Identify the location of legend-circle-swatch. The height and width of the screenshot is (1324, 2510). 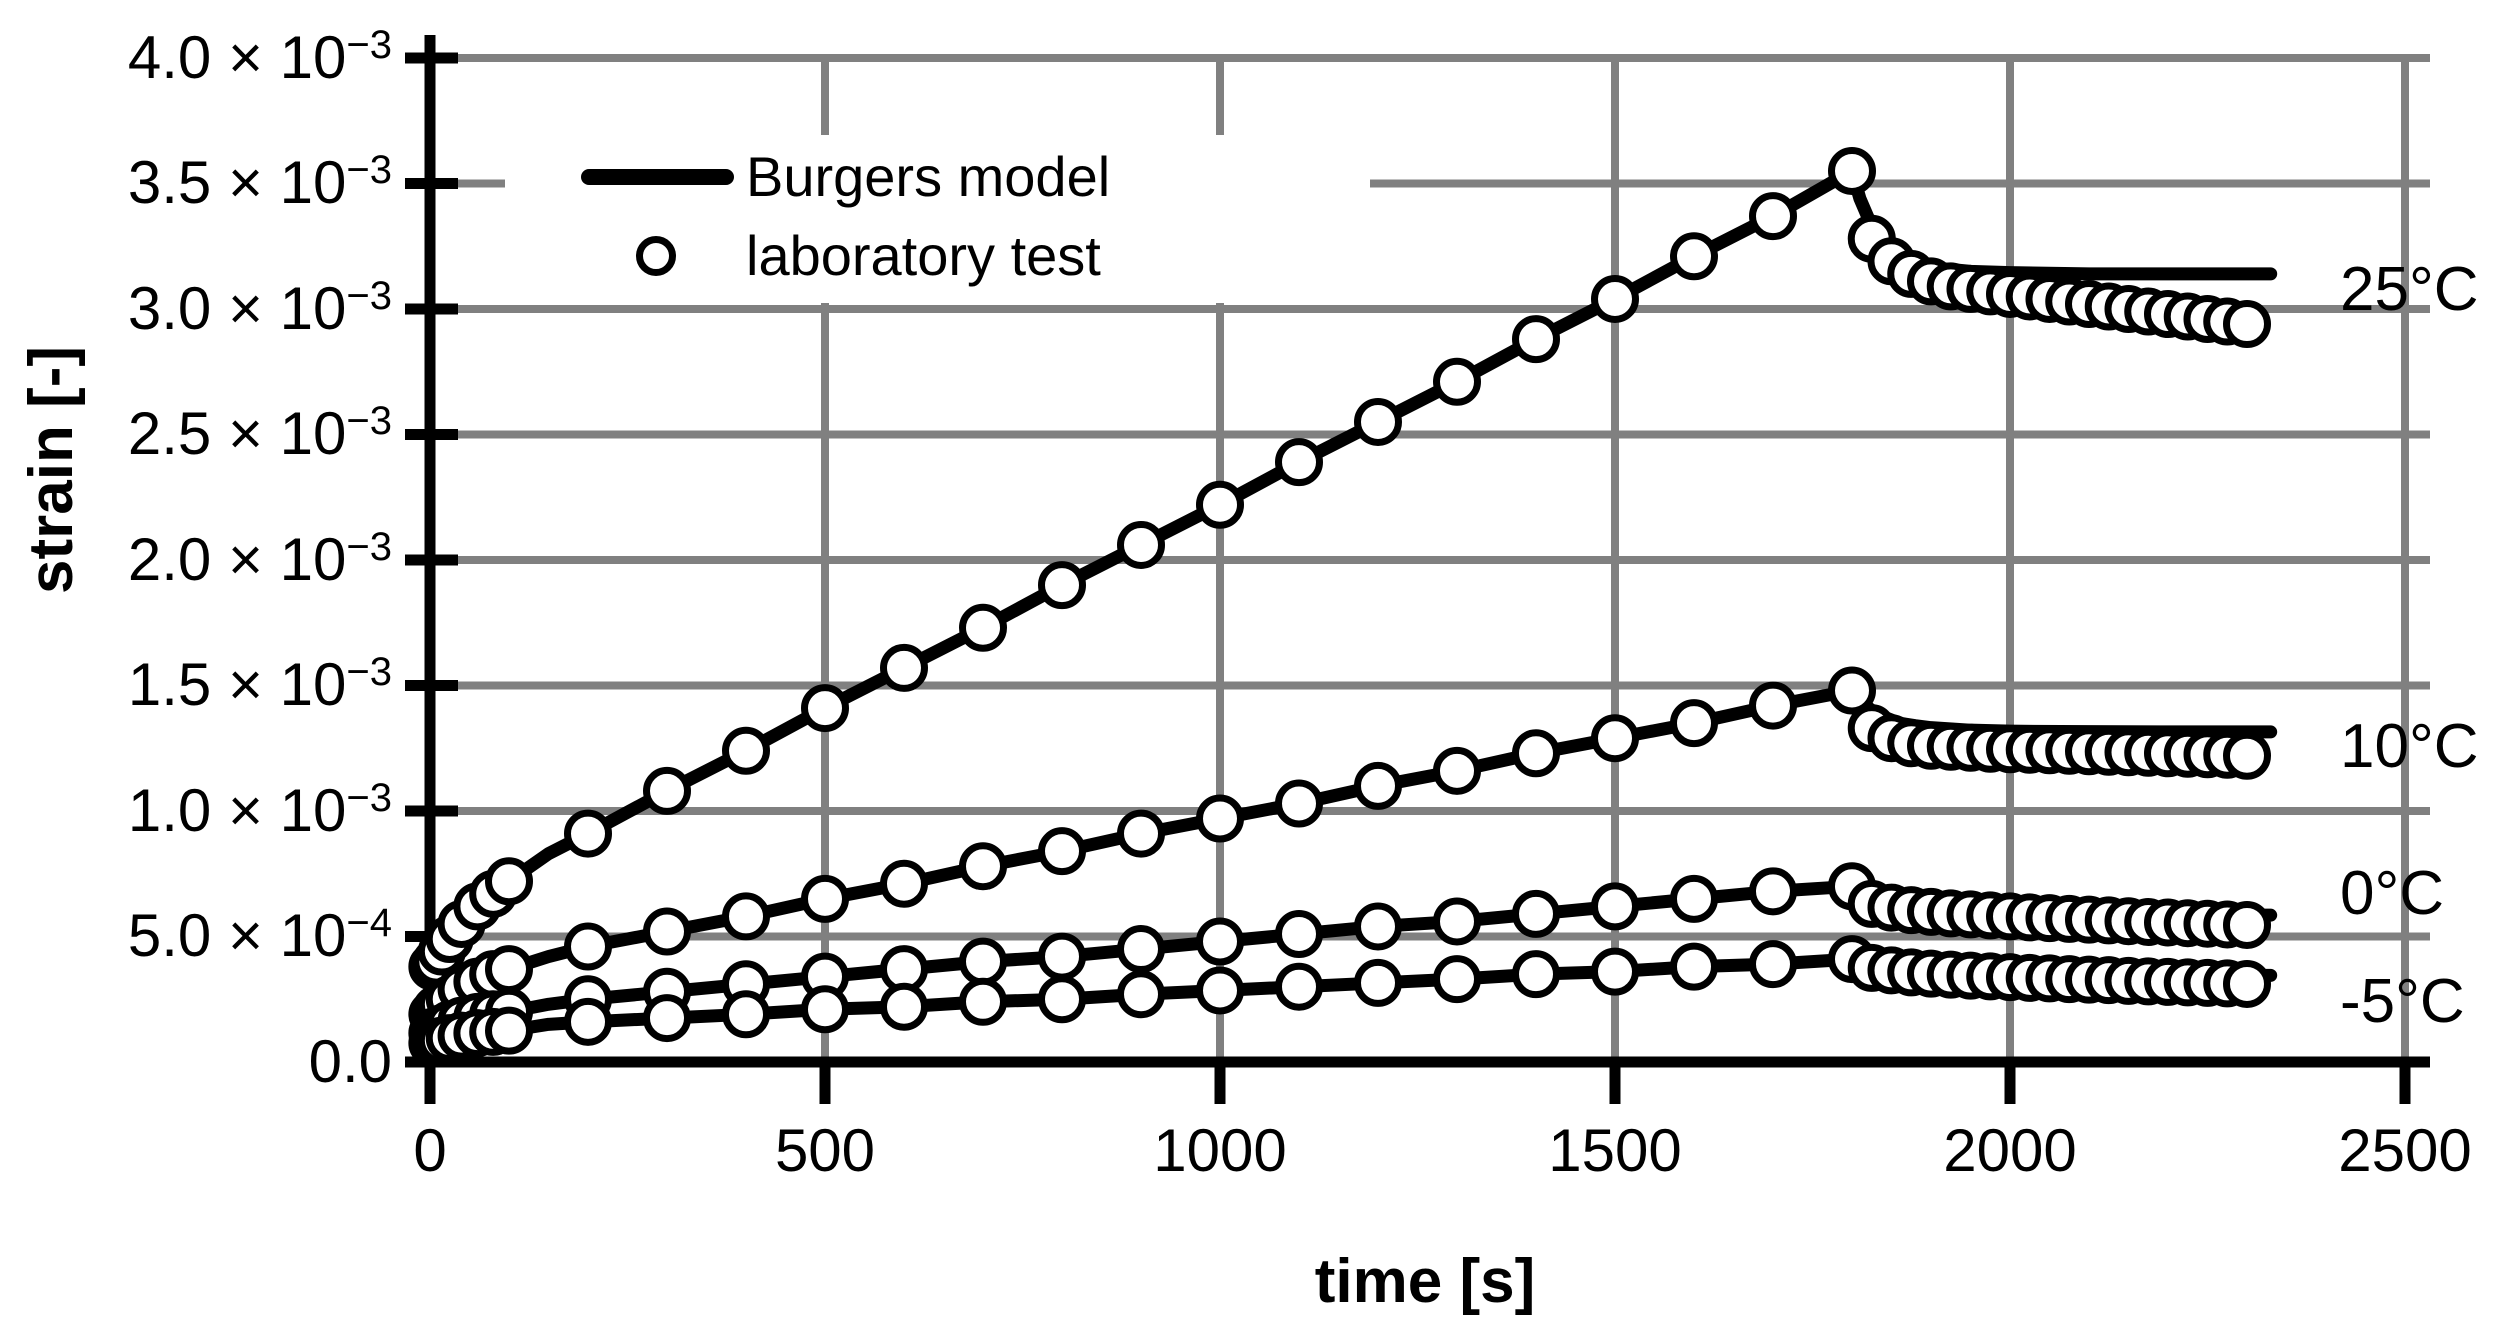
(656, 256).